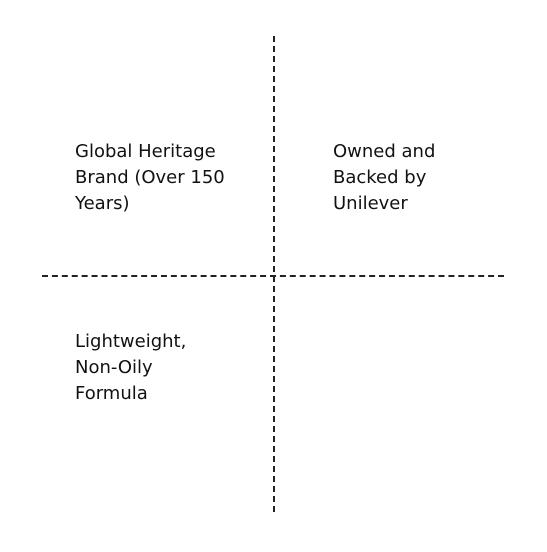 The image size is (547, 552). Describe the element at coordinates (131, 367) in the screenshot. I see `quadrant-bottom-left-text: Lightweight, Non-Oily Formula` at that location.